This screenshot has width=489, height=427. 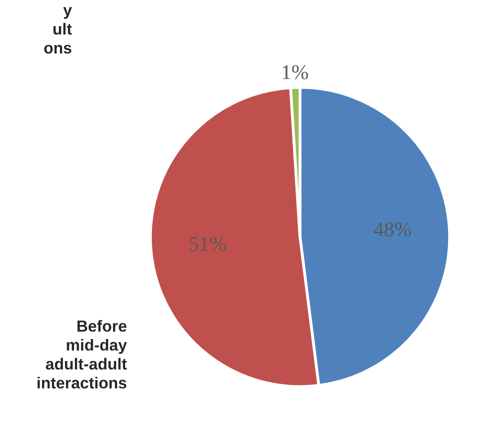 I want to click on data-label: 48%, so click(x=392, y=229).